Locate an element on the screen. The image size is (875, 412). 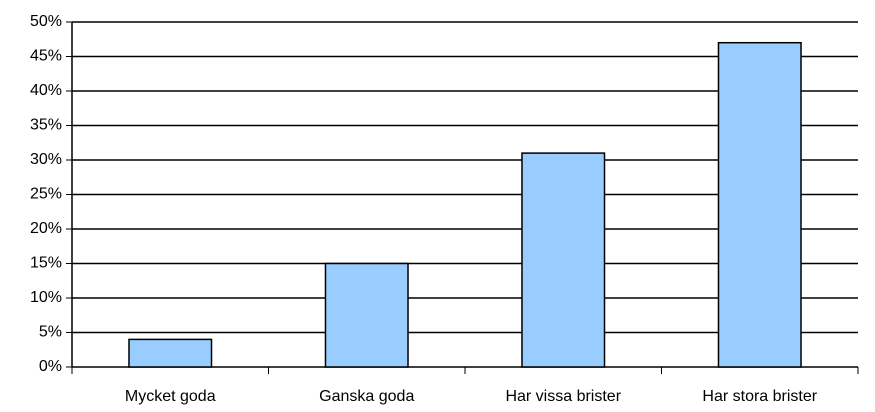
y-tick-label: 5% is located at coordinates (50, 332).